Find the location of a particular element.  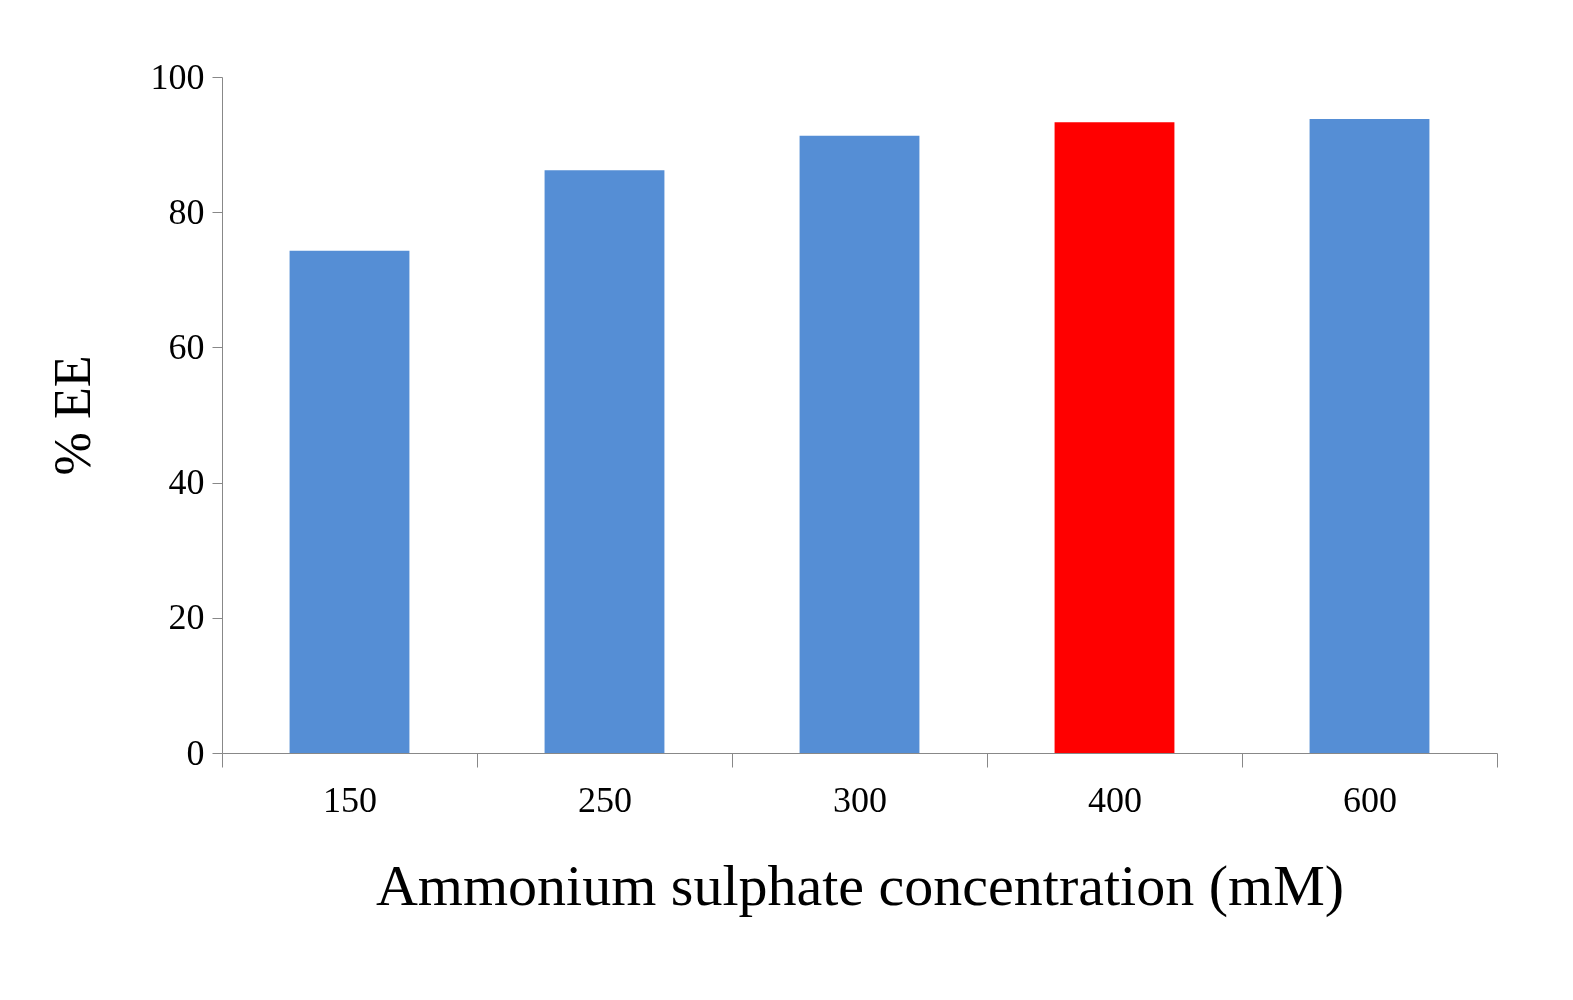

y-tick-label: 80 is located at coordinates (186, 211).